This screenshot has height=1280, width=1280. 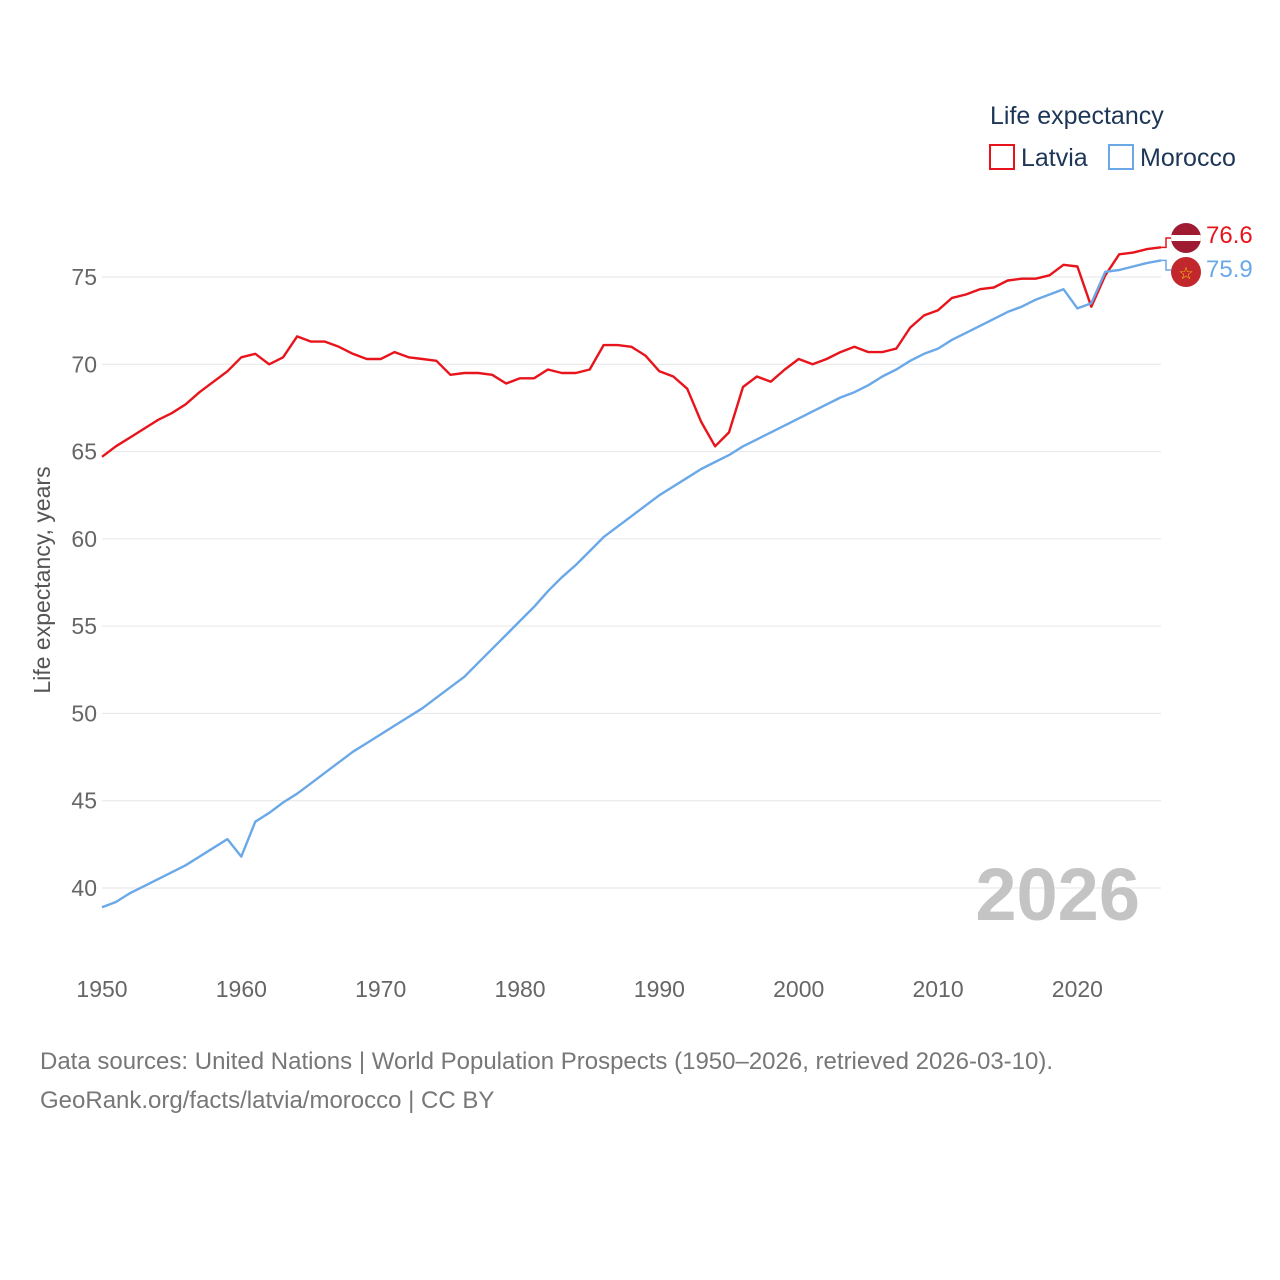 I want to click on y-tick-label-75: 75, so click(x=84, y=277).